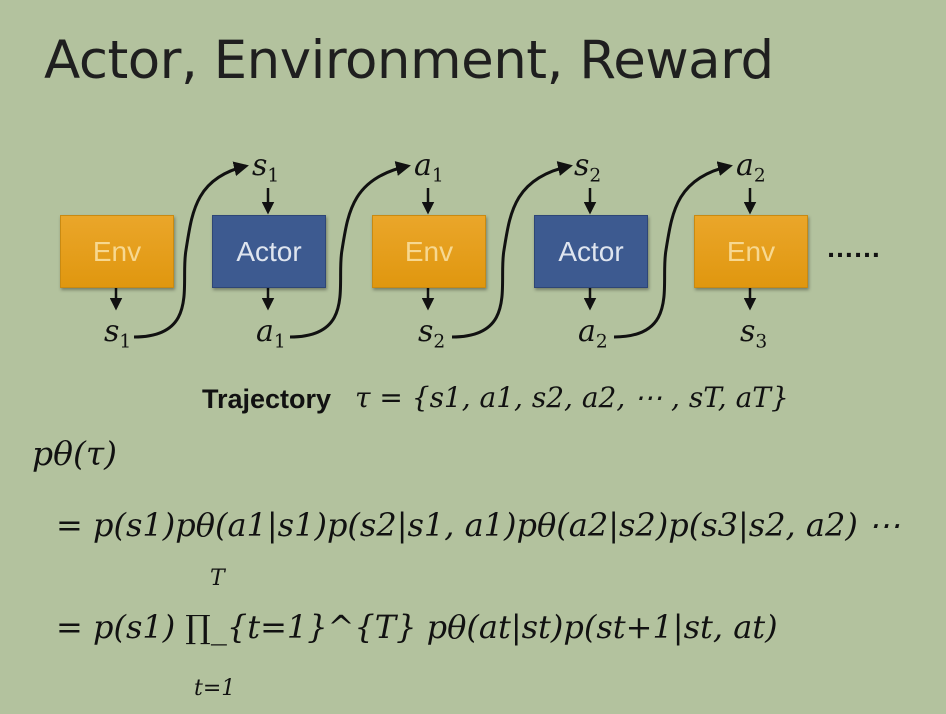  I want to click on actor-box-1: Actor, so click(269, 251).